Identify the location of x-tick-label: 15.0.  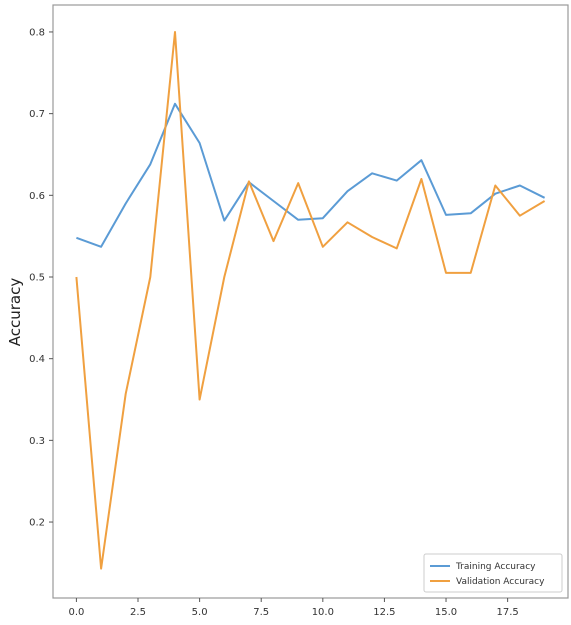
(446, 612).